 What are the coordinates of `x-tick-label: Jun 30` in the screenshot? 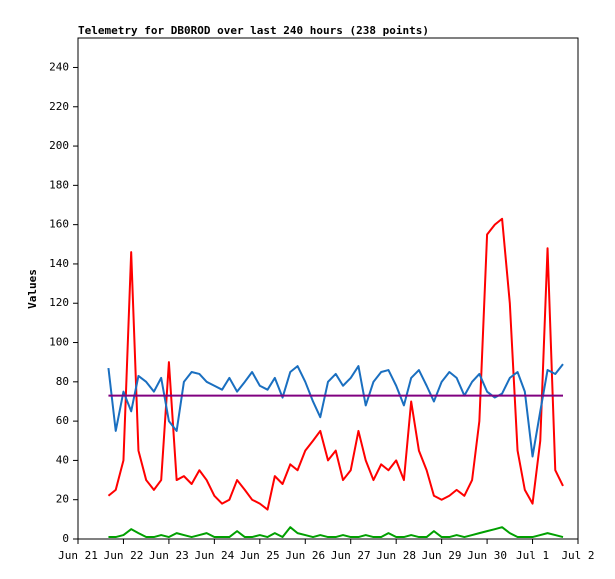 It's located at (487, 555).